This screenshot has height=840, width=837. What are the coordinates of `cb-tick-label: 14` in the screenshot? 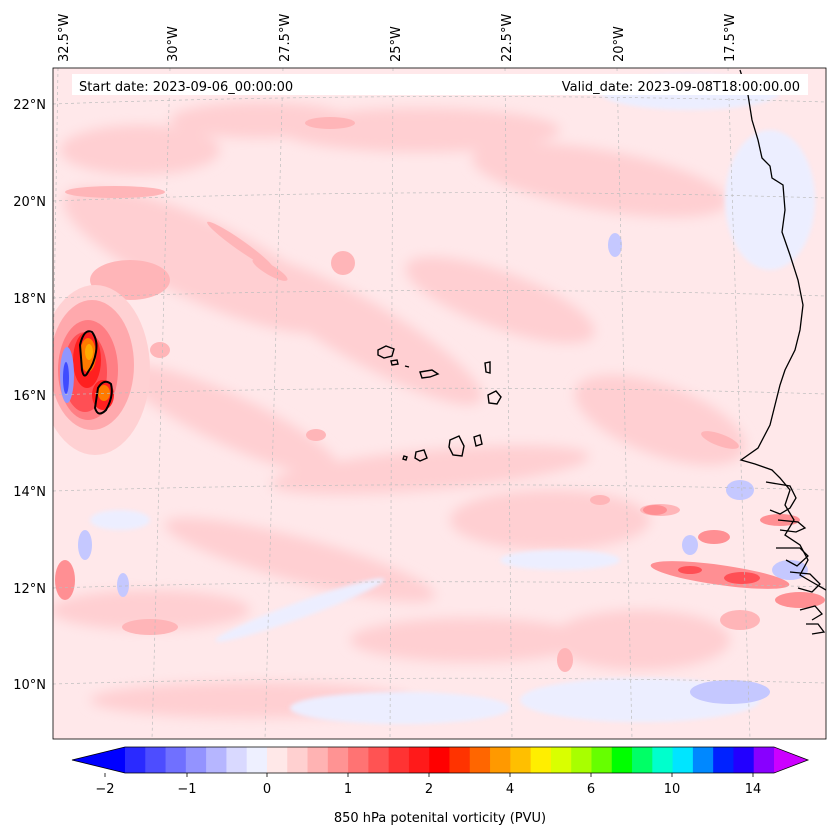 It's located at (753, 789).